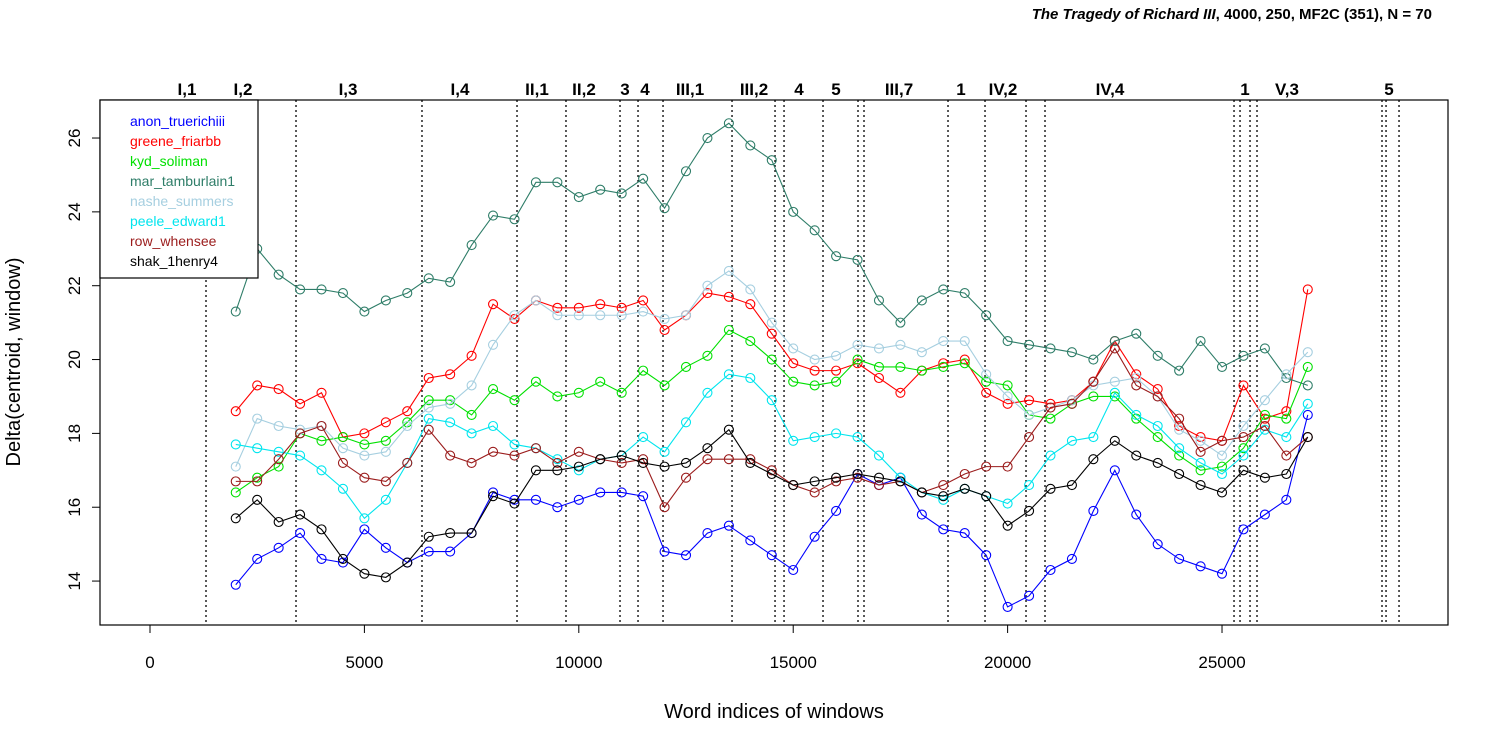 The width and height of the screenshot is (1500, 750). Describe the element at coordinates (960, 89) in the screenshot. I see `scene-label: 1` at that location.